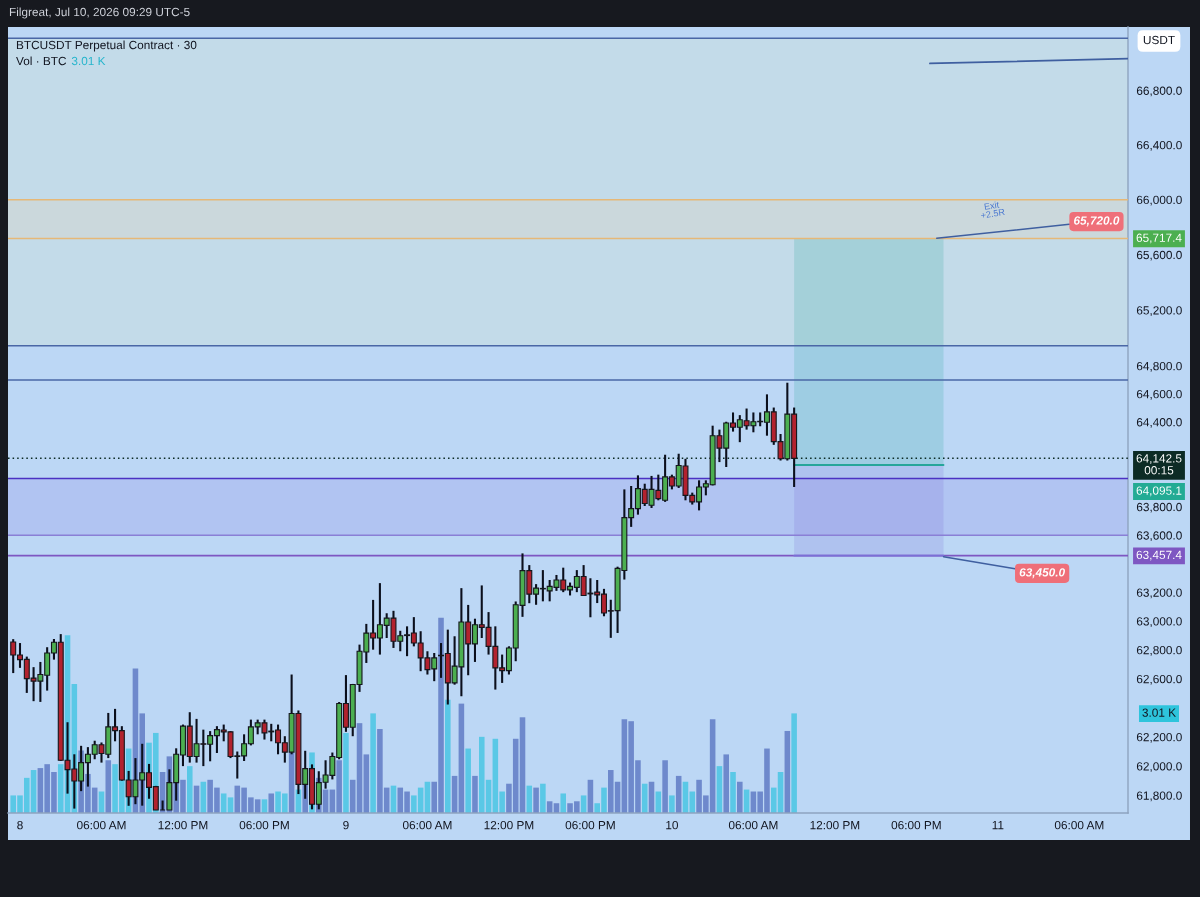  Describe the element at coordinates (1159, 200) in the screenshot. I see `y-tick-label: 66,000.0` at that location.